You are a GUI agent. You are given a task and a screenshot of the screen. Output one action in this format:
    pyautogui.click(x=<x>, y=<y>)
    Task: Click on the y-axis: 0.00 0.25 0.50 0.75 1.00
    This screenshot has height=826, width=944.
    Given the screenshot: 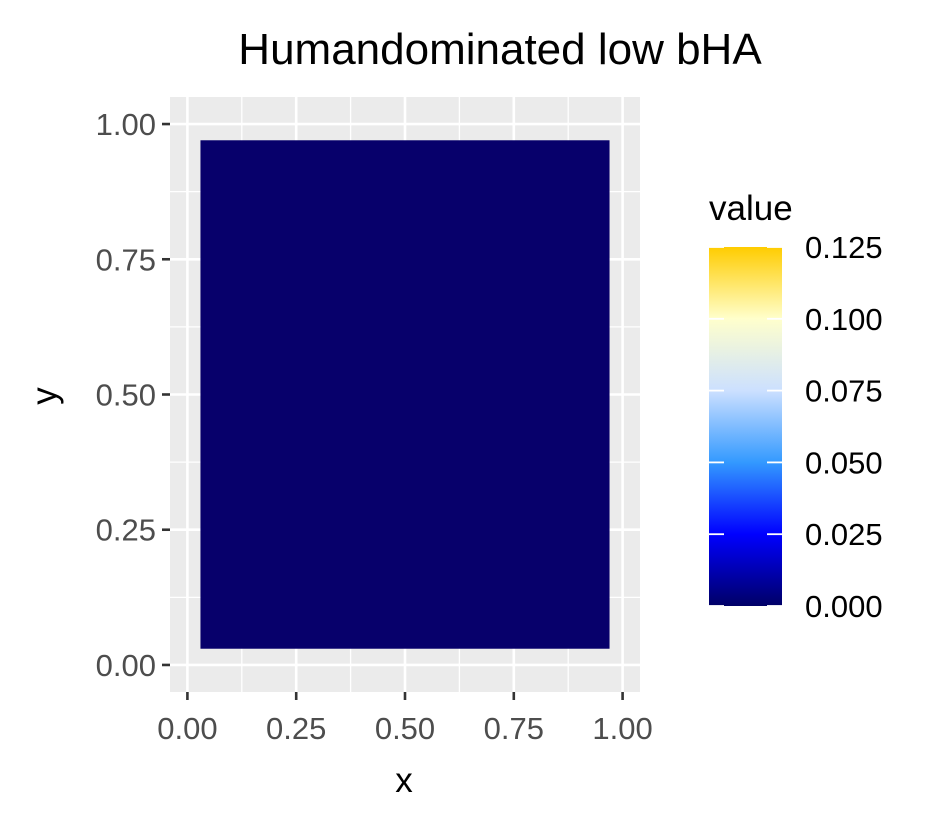 What is the action you would take?
    pyautogui.click(x=133, y=395)
    